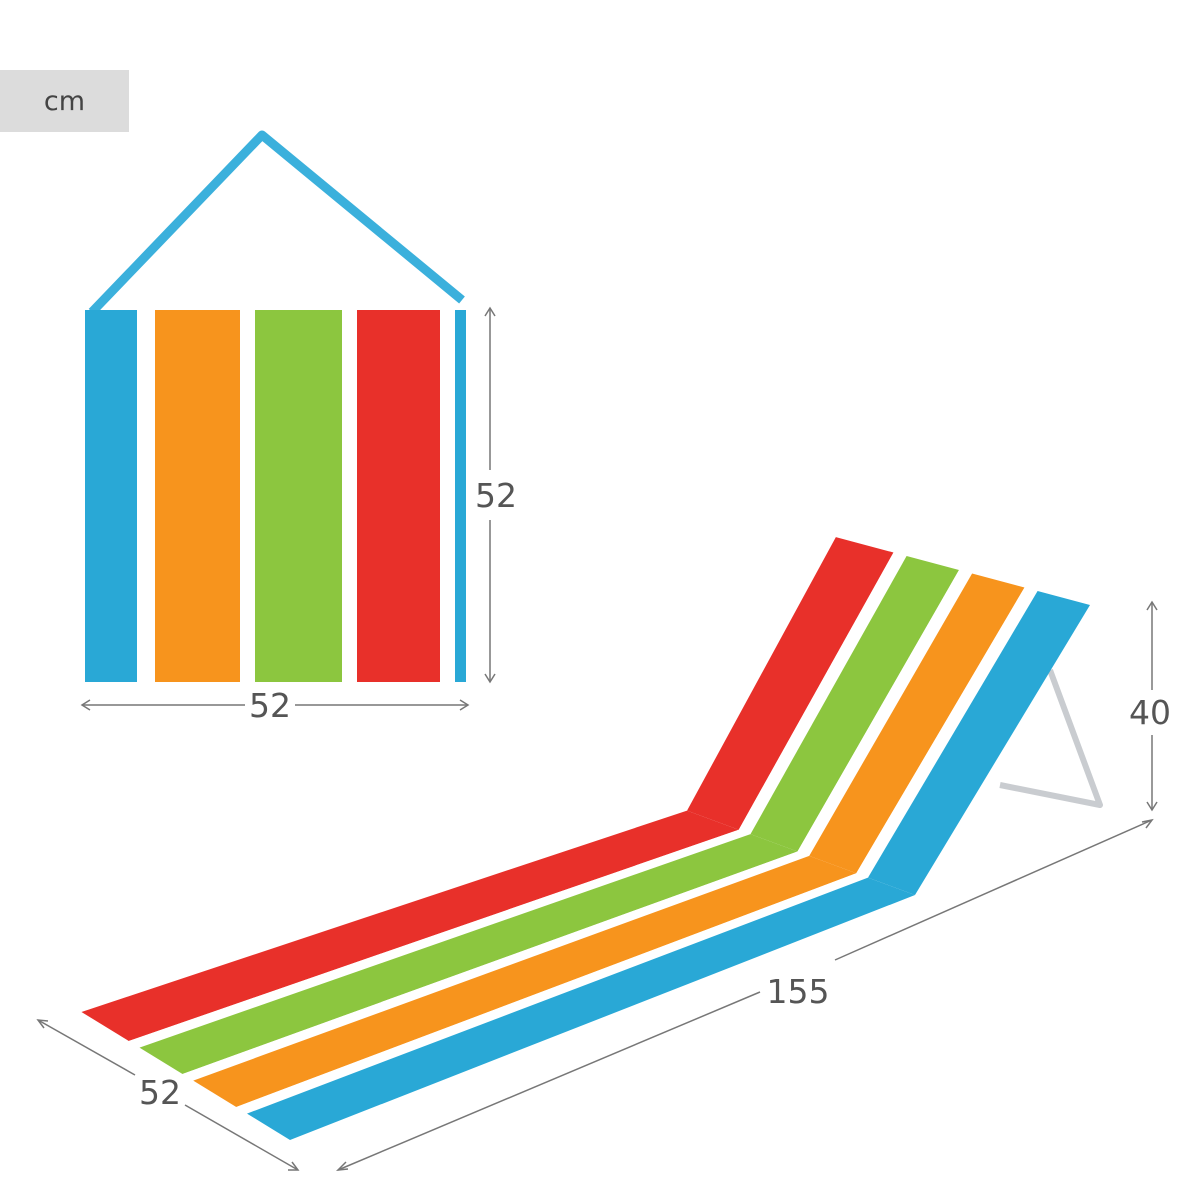 The height and width of the screenshot is (1200, 1200). I want to click on unit-badge: cm, so click(64, 101).